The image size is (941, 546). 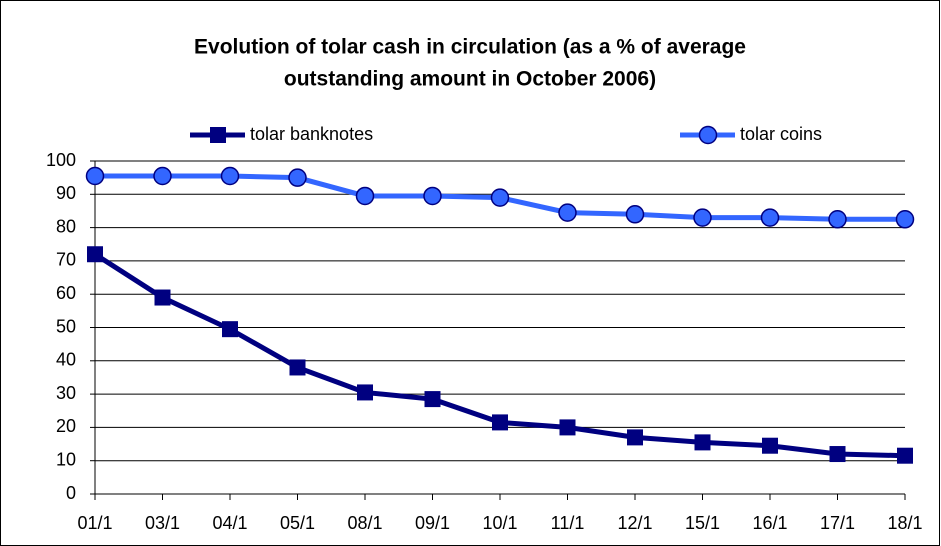 What do you see at coordinates (66, 426) in the screenshot?
I see `y-tick-label: 20` at bounding box center [66, 426].